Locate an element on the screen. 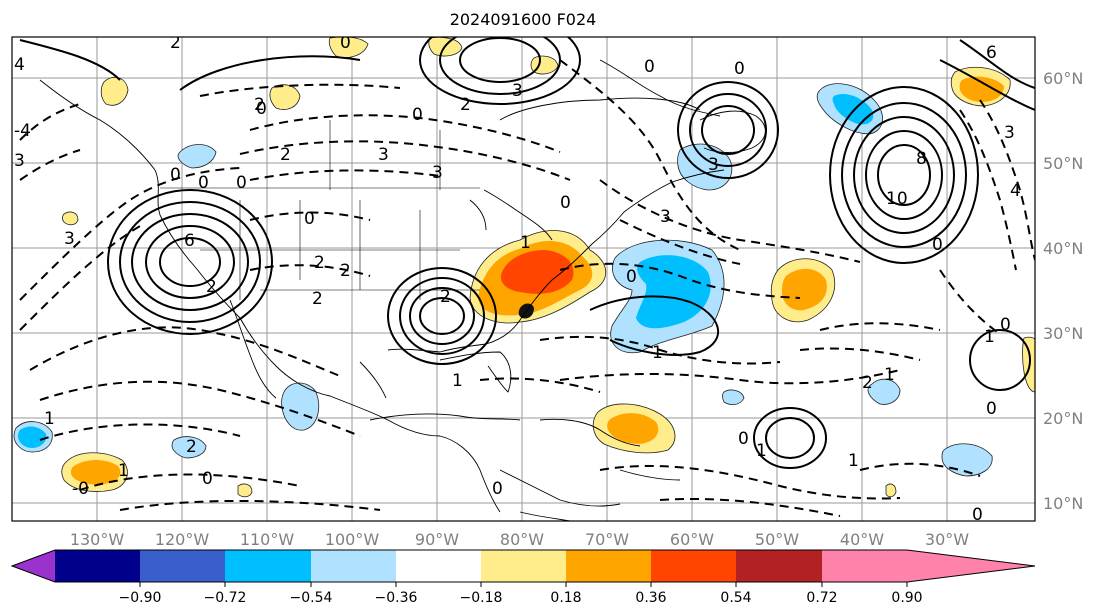  colorbar-tick-label: 0.54 is located at coordinates (735, 598).